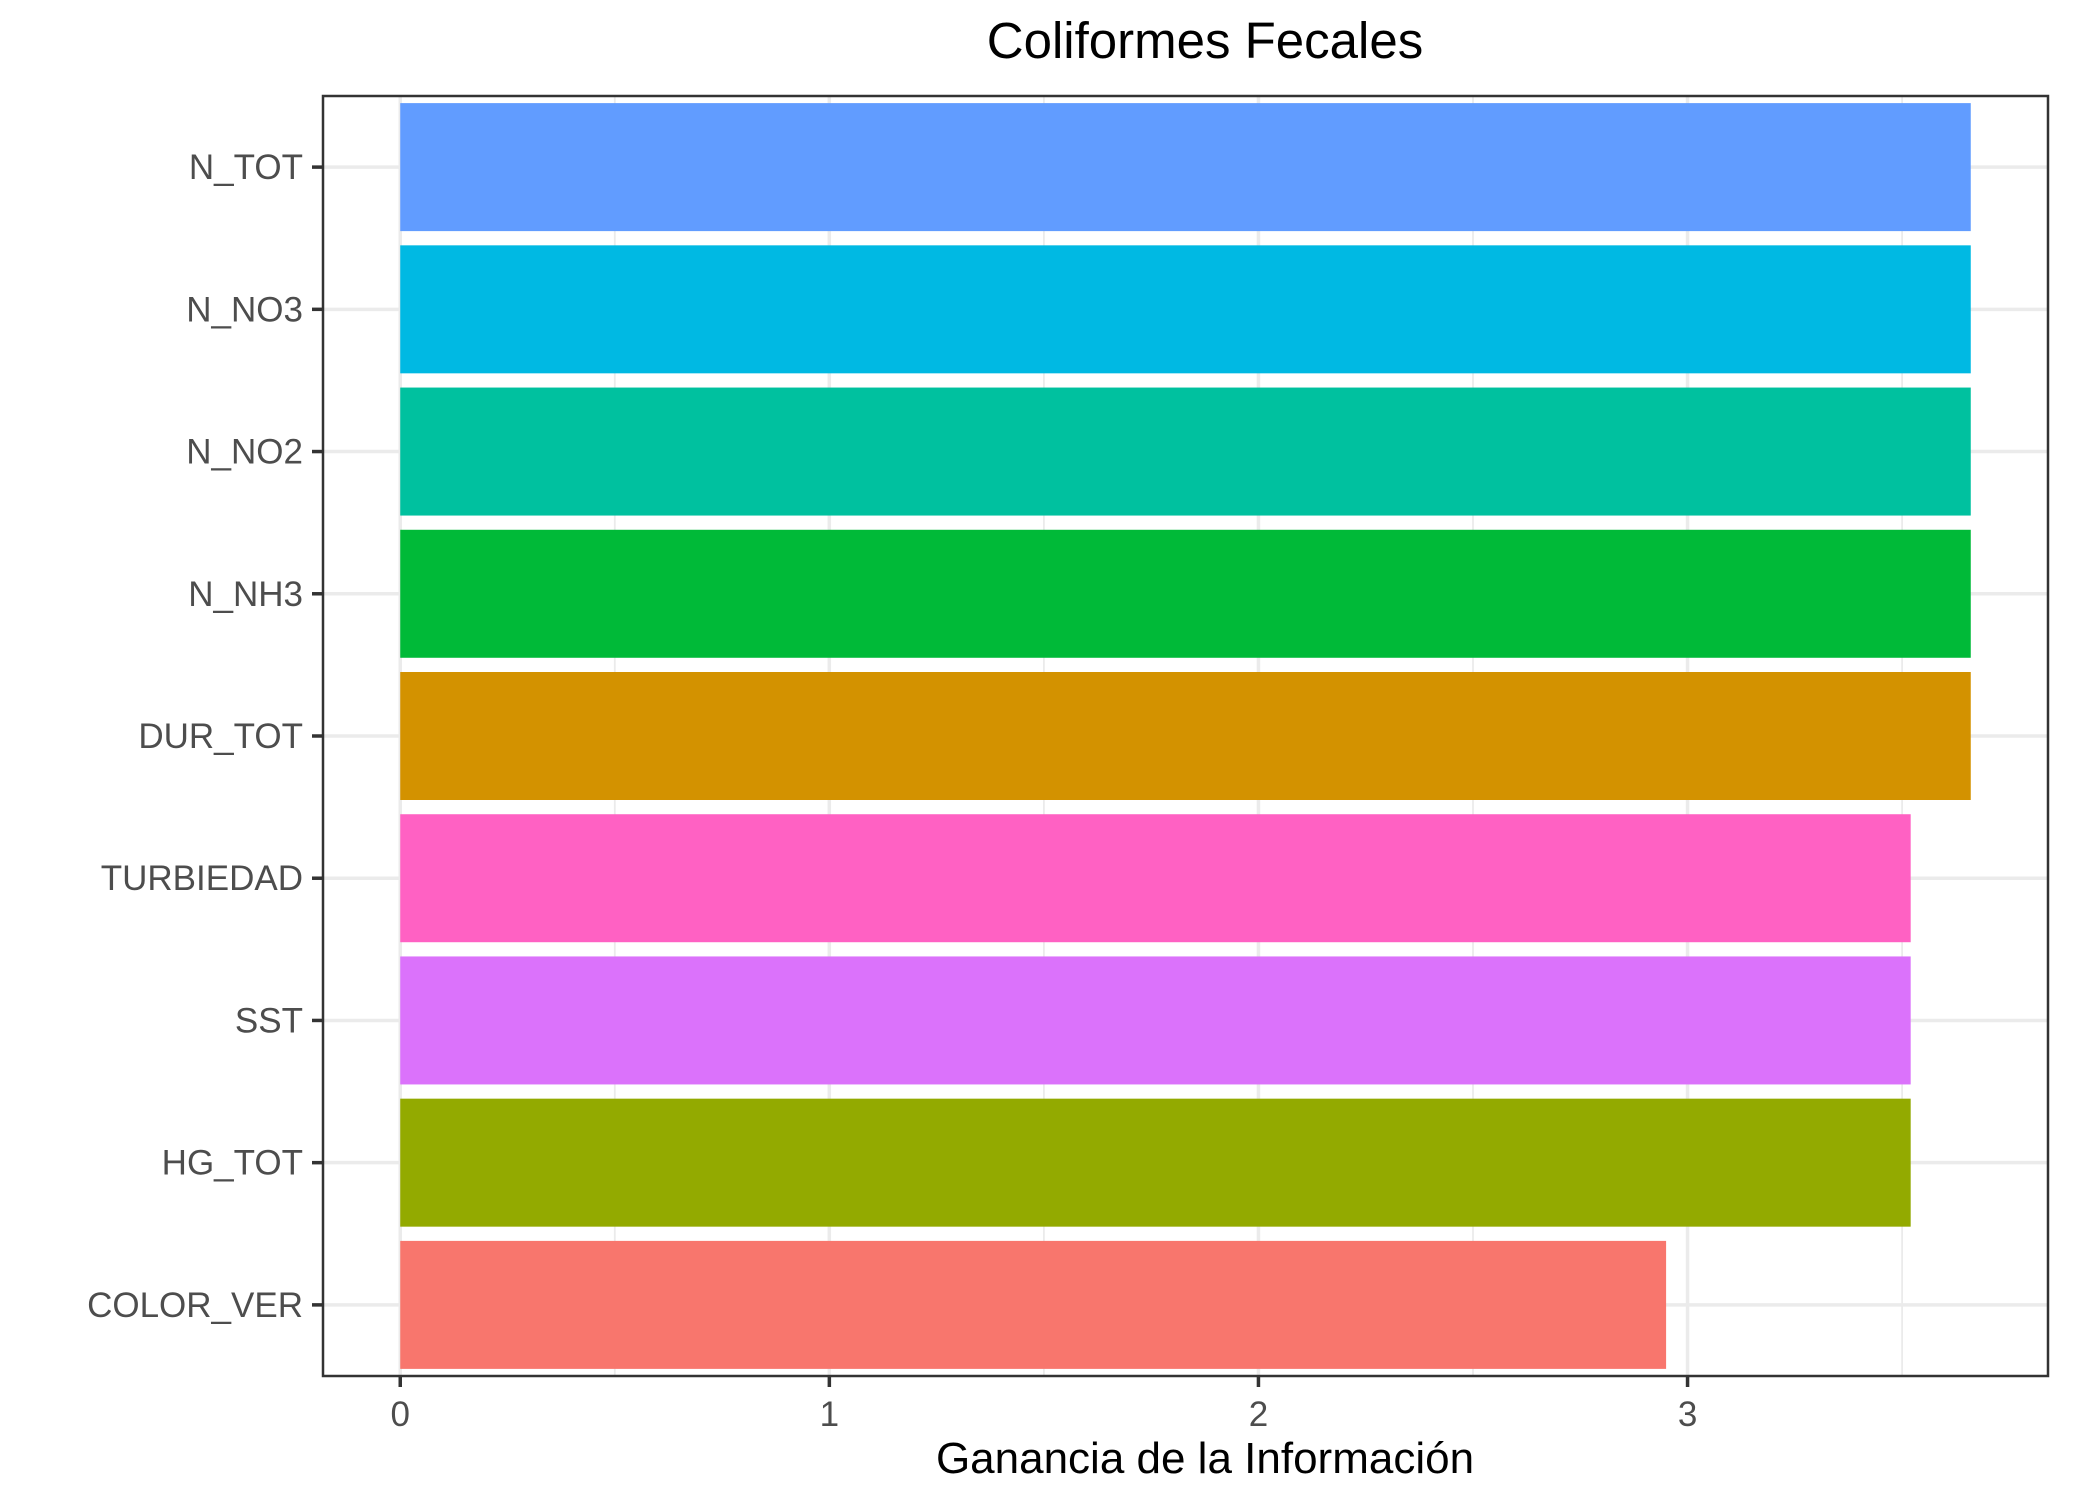  Describe the element at coordinates (1155, 1020) in the screenshot. I see `bar-sst` at that location.